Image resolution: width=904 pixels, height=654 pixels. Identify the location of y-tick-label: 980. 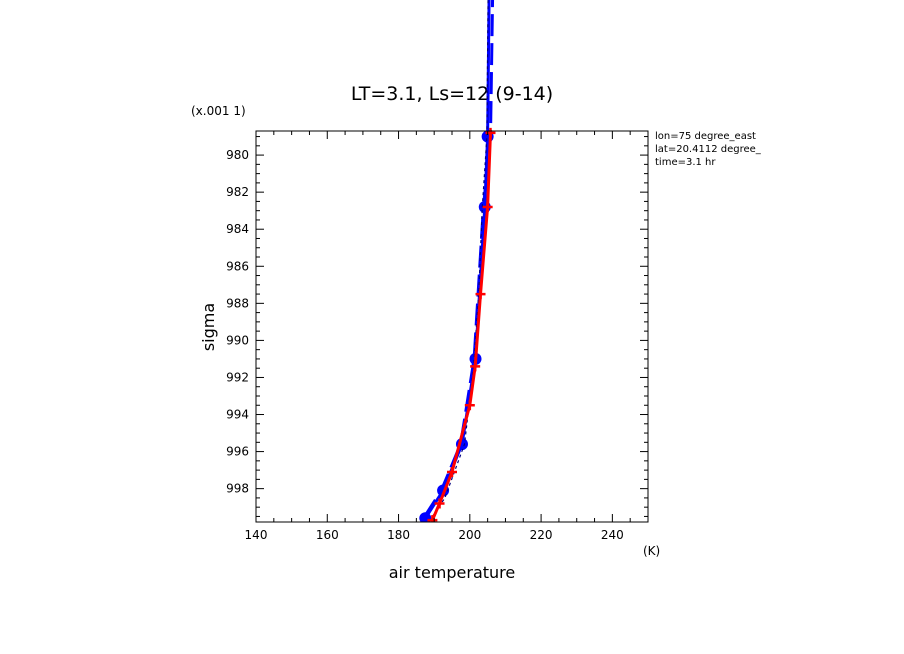
(237, 155).